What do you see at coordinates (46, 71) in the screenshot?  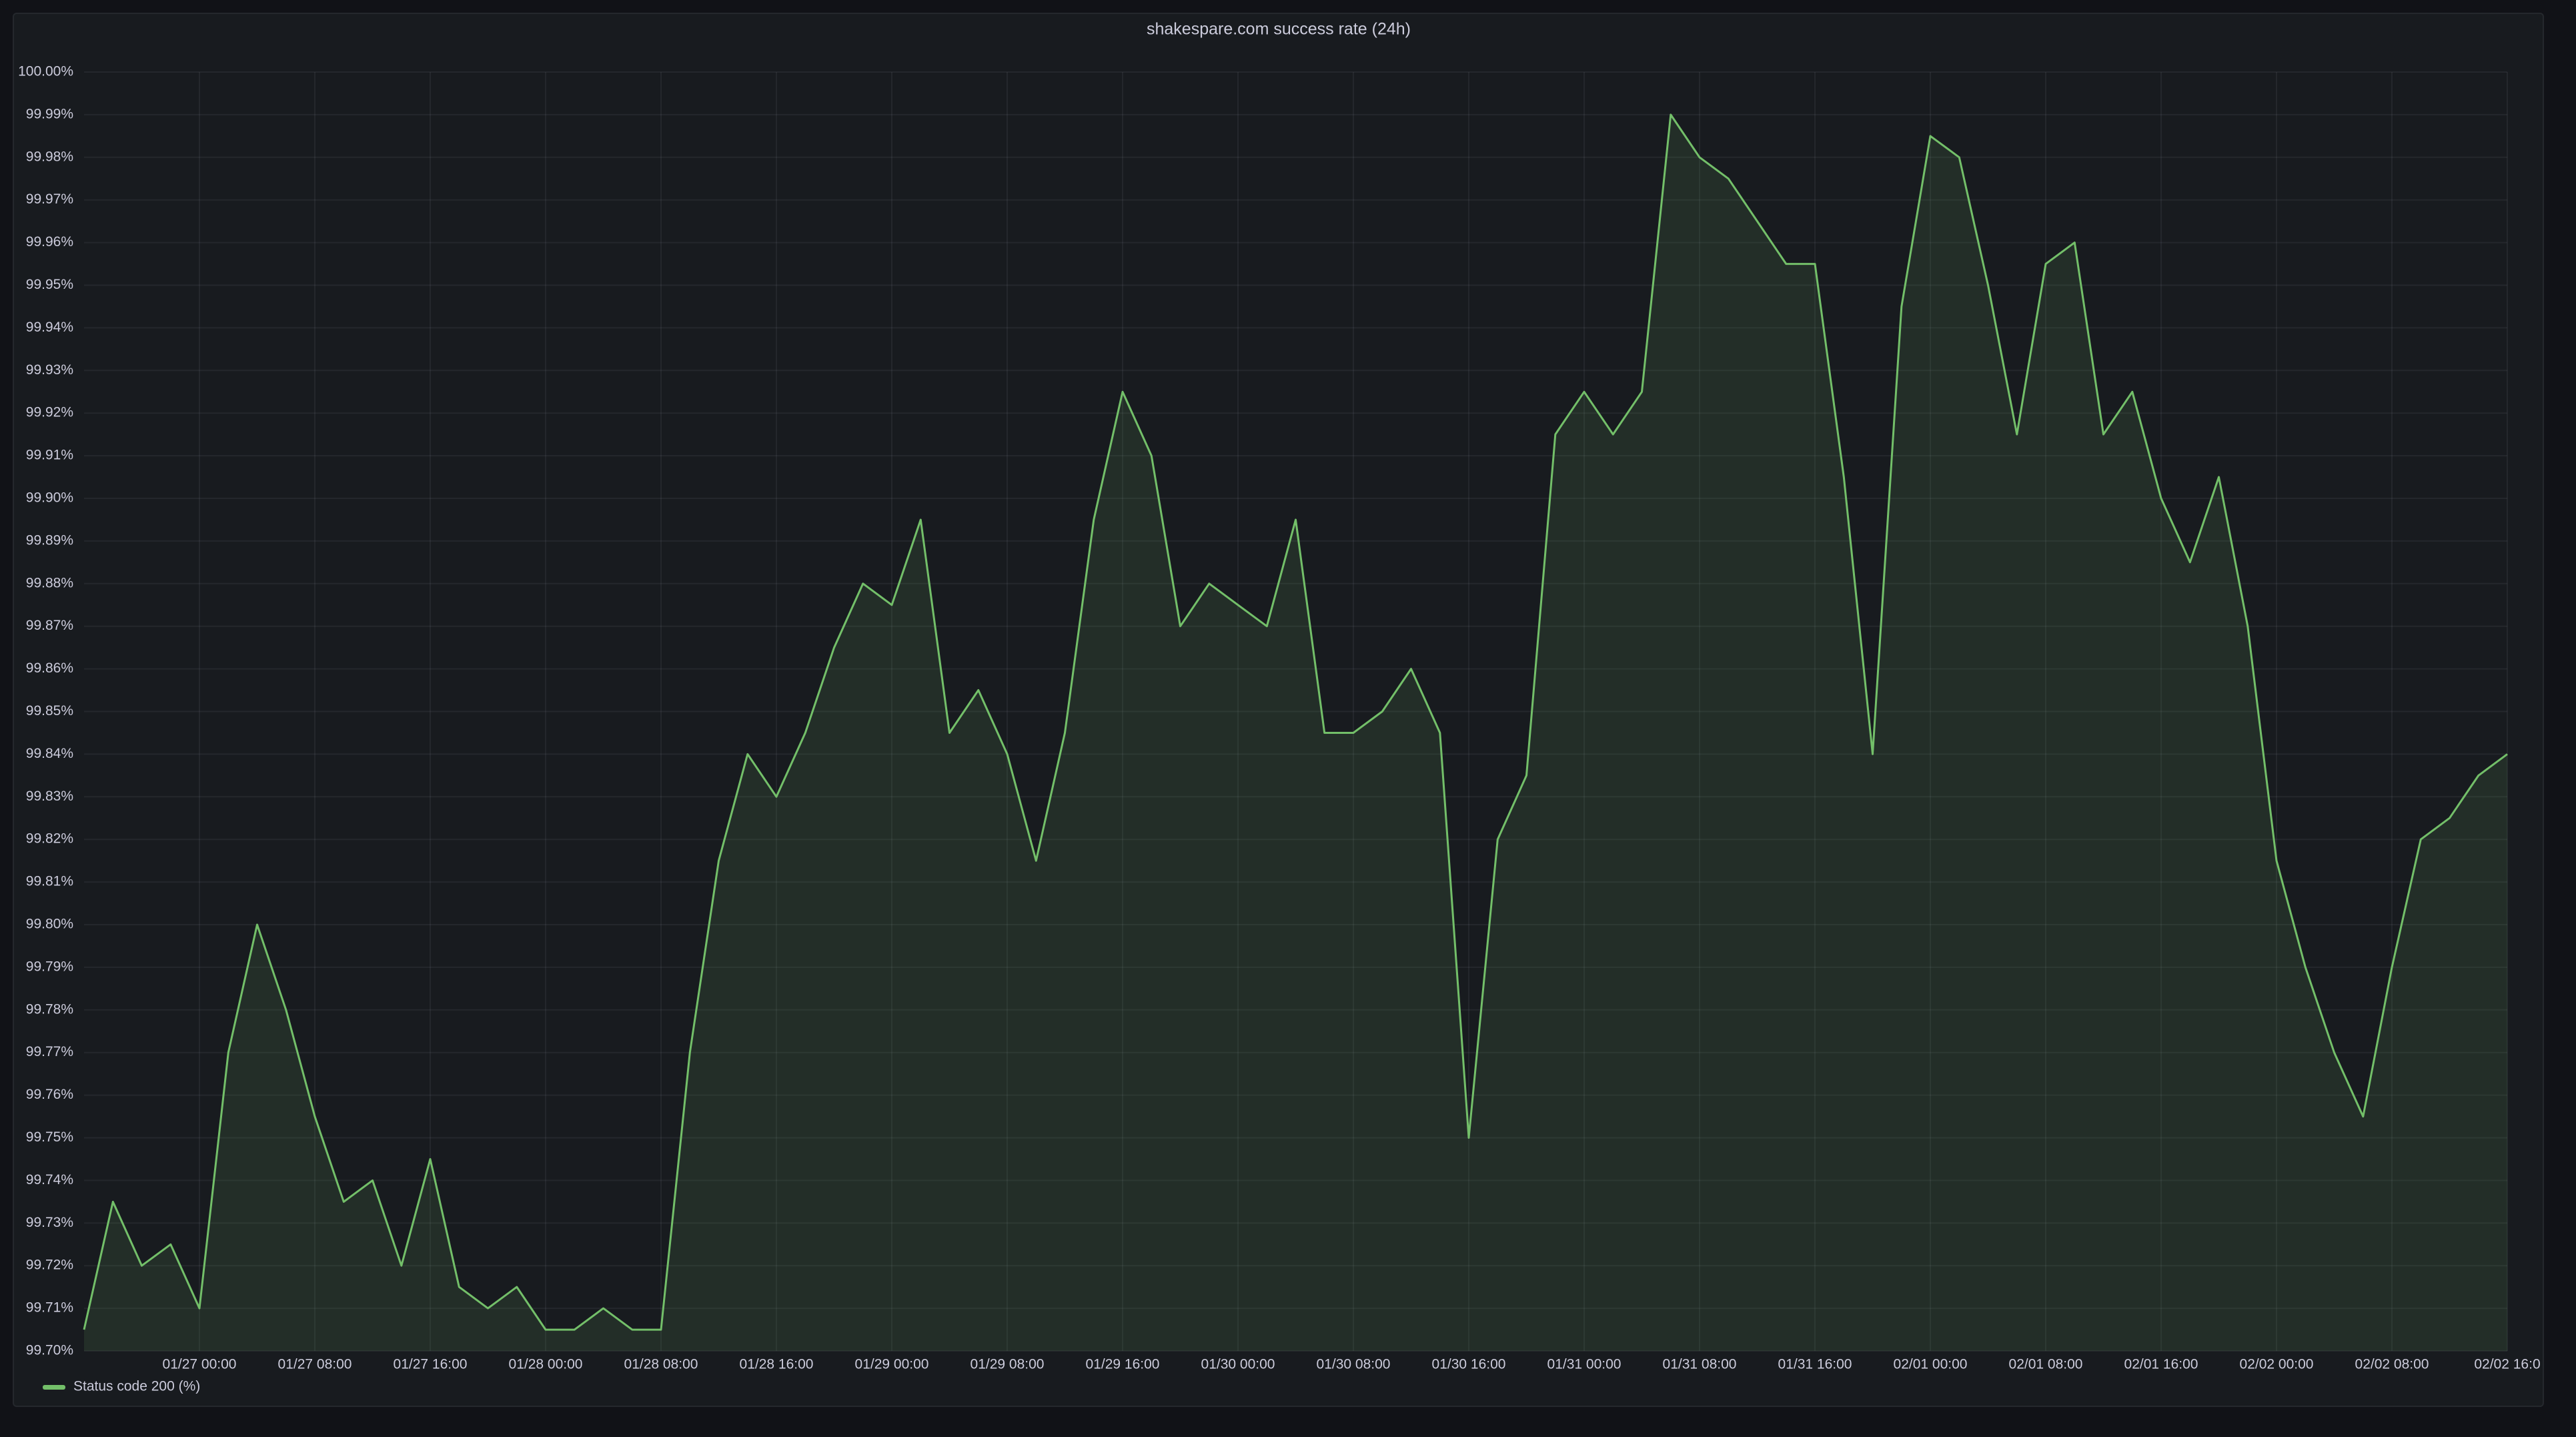 I see `y-tick-label: 100.00%` at bounding box center [46, 71].